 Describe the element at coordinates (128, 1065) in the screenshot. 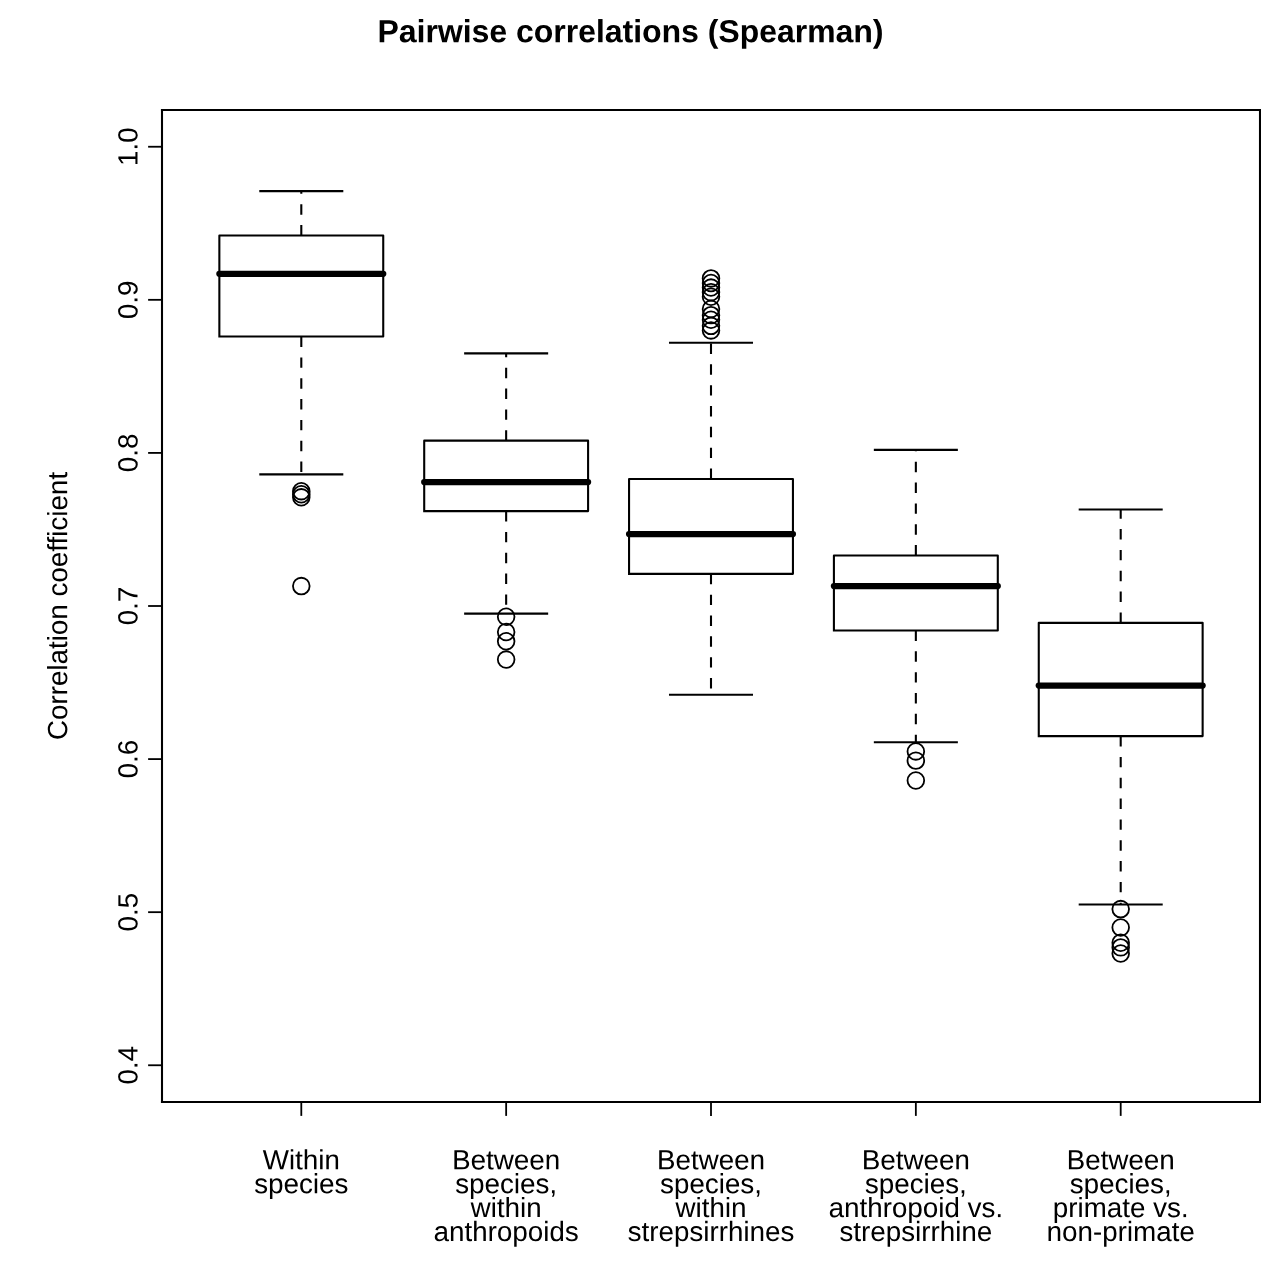

I see `y-tick-label: 0.4` at that location.